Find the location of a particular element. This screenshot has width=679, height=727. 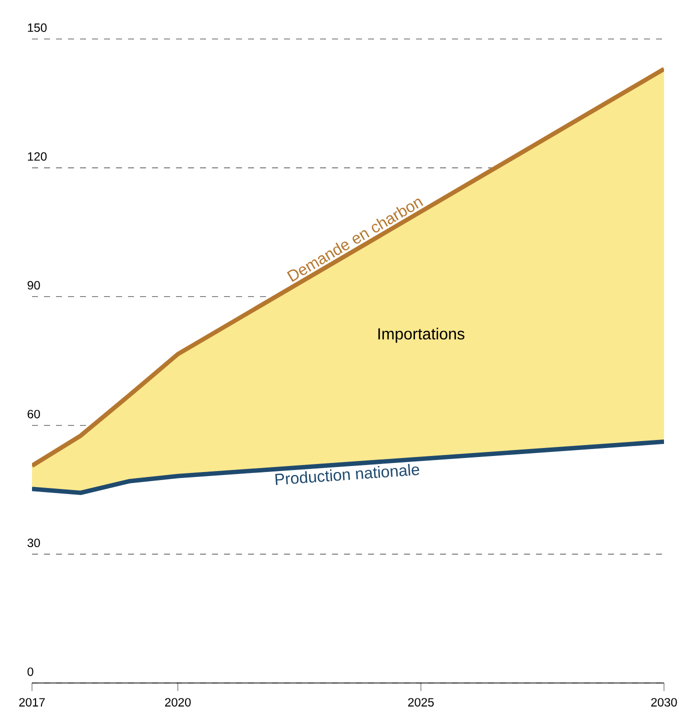

y-tick-label: 30 is located at coordinates (34, 543).